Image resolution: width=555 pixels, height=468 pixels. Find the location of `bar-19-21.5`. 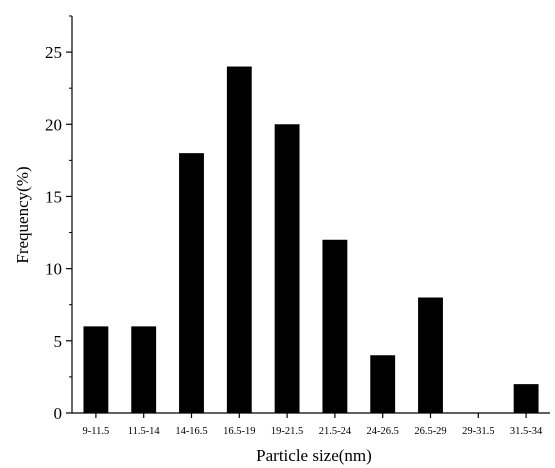

bar-19-21.5 is located at coordinates (287, 269).